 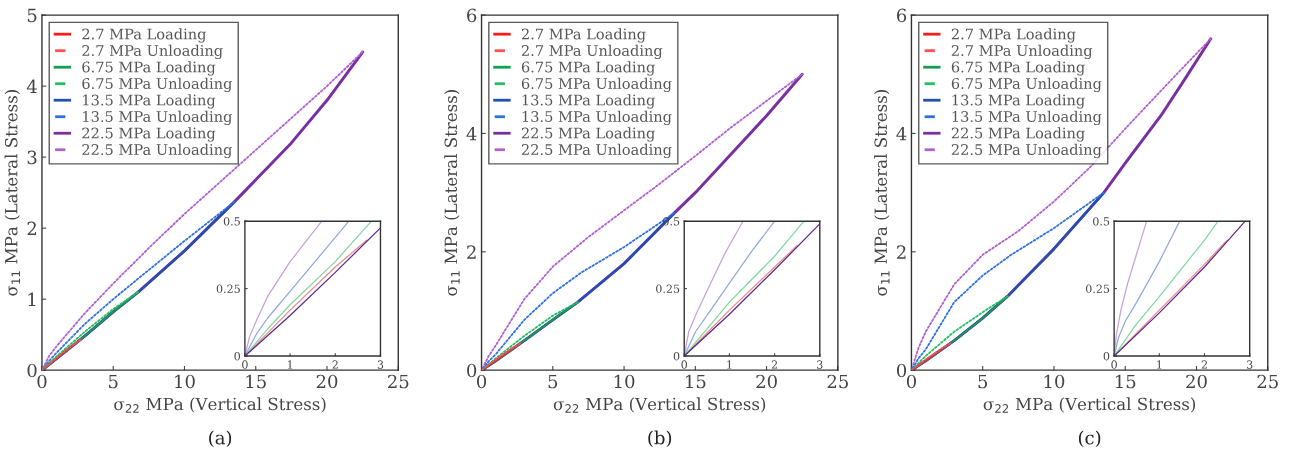 I want to click on text: (b), so click(x=660, y=439).